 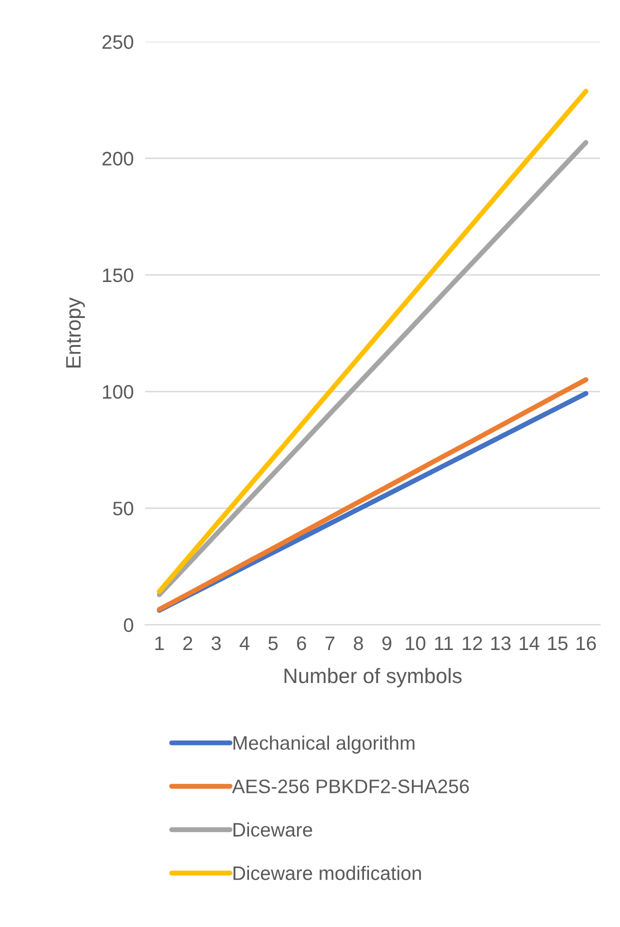 I want to click on legend-label: Diceware, so click(x=273, y=829).